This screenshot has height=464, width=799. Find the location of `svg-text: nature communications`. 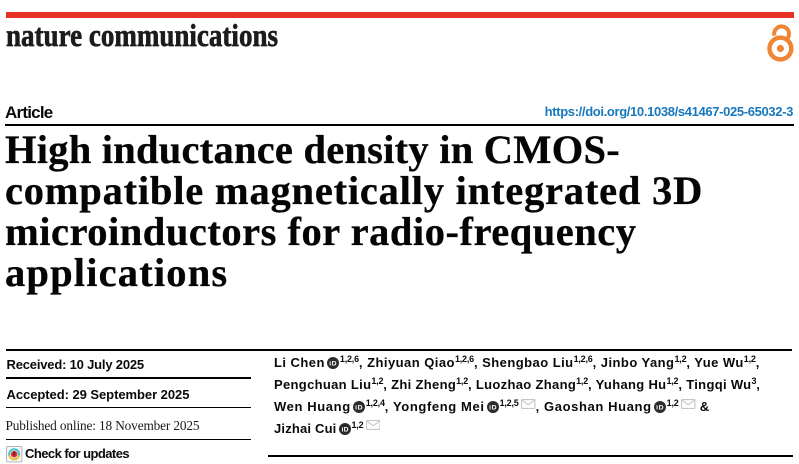

svg-text: nature communications is located at coordinates (142, 38).